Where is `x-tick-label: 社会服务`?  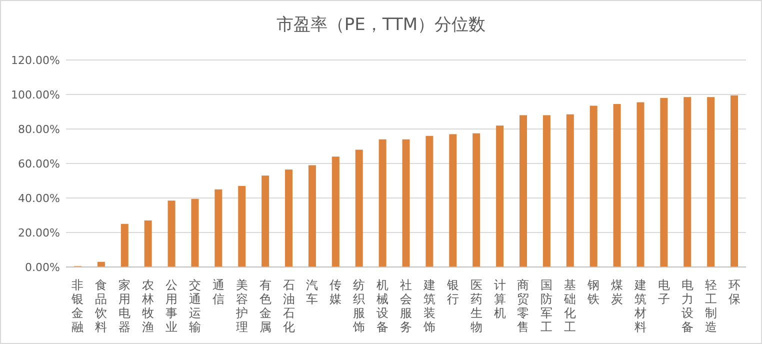 x-tick-label: 社会服务 is located at coordinates (406, 306).